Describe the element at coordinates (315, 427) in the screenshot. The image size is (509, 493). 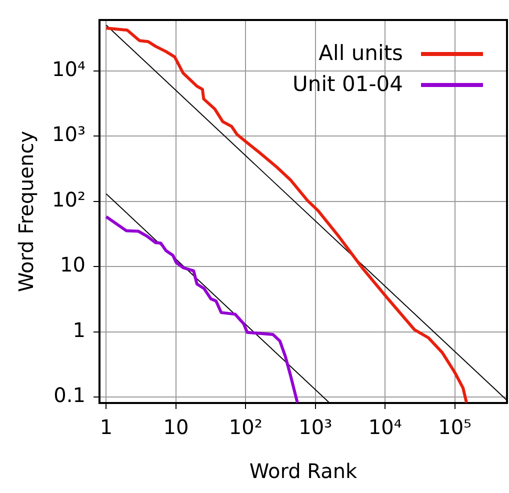
I see `x-tick-label: 10³` at that location.